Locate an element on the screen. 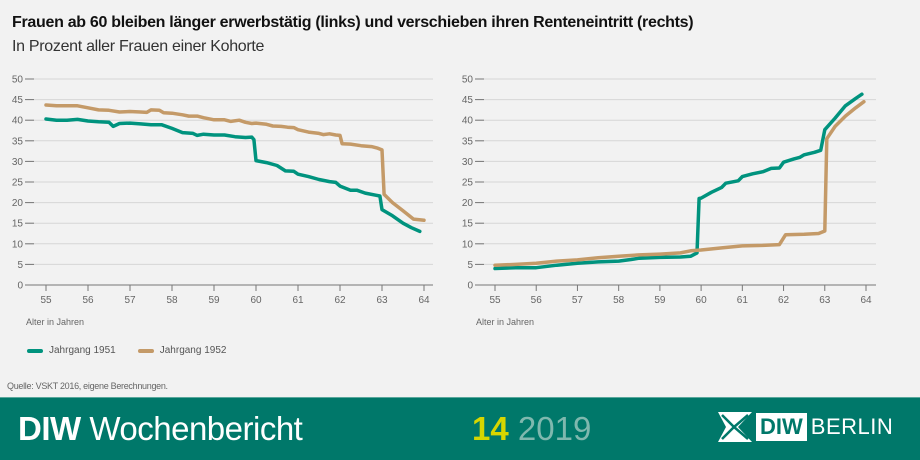 The width and height of the screenshot is (920, 460). diw-logo-mark-icon is located at coordinates (735, 427).